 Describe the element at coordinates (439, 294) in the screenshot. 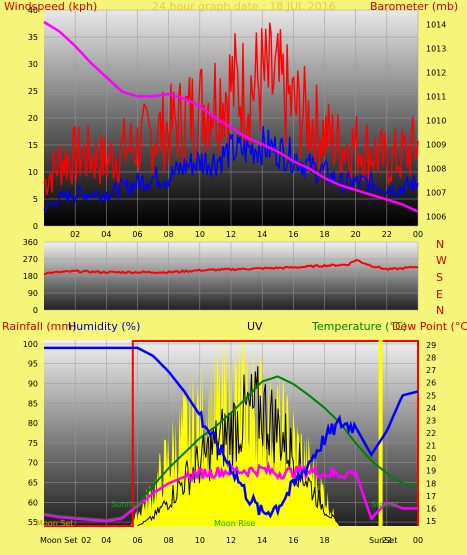

I see `compass-label: E` at that location.